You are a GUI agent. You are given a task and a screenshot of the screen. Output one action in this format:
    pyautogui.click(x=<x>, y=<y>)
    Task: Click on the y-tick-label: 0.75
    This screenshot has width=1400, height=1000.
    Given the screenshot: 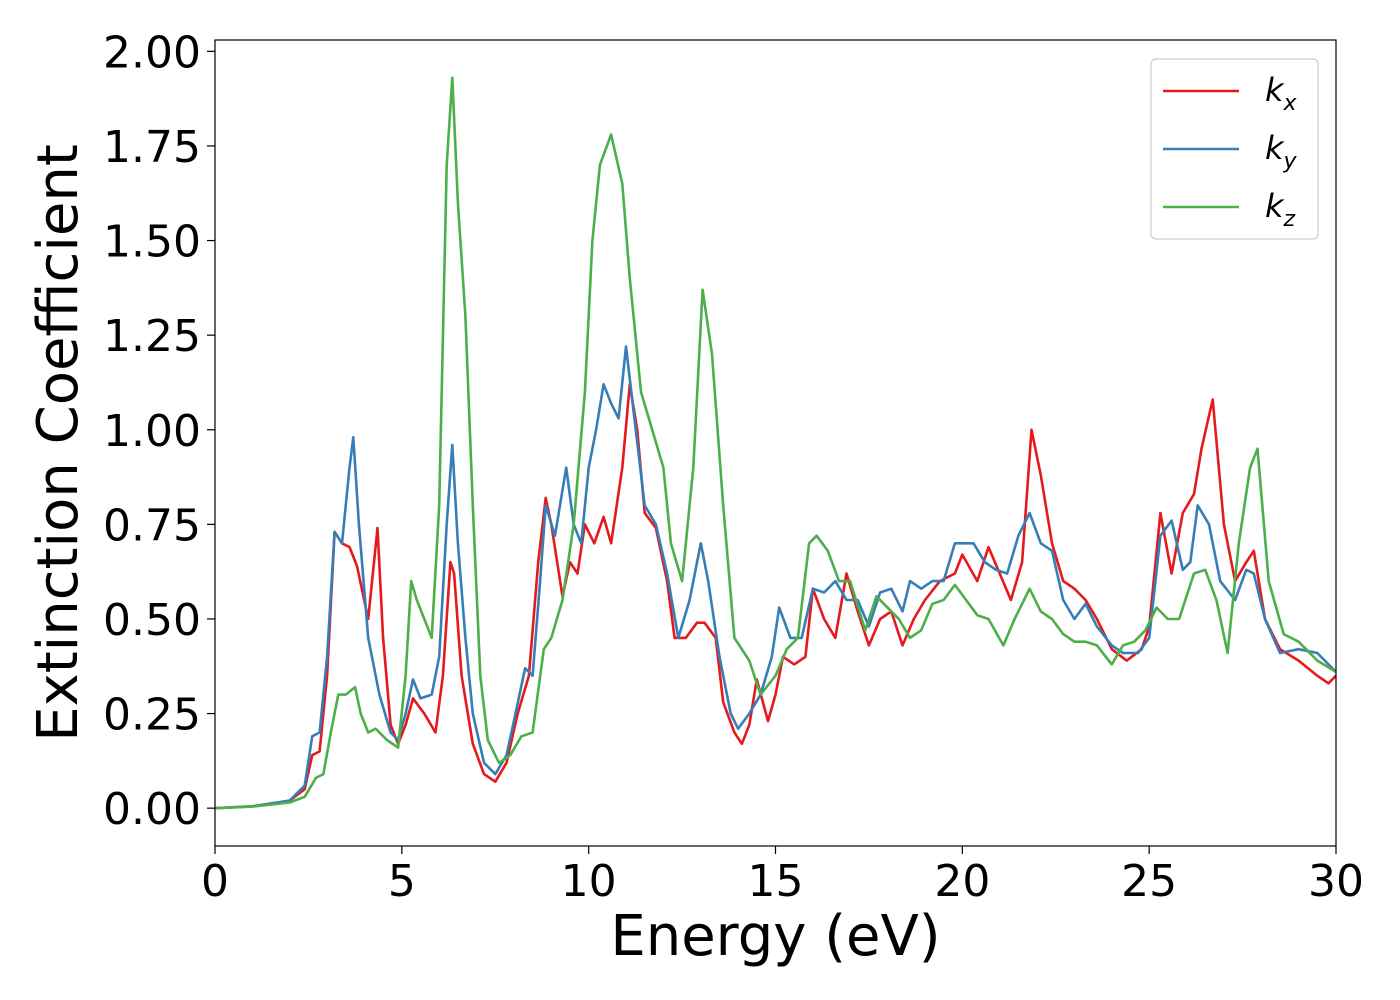 What is the action you would take?
    pyautogui.click(x=152, y=525)
    